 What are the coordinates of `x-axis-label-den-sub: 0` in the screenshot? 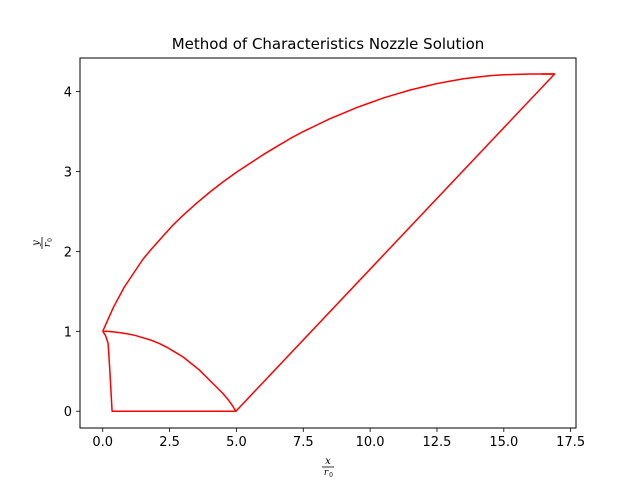 It's located at (331, 475).